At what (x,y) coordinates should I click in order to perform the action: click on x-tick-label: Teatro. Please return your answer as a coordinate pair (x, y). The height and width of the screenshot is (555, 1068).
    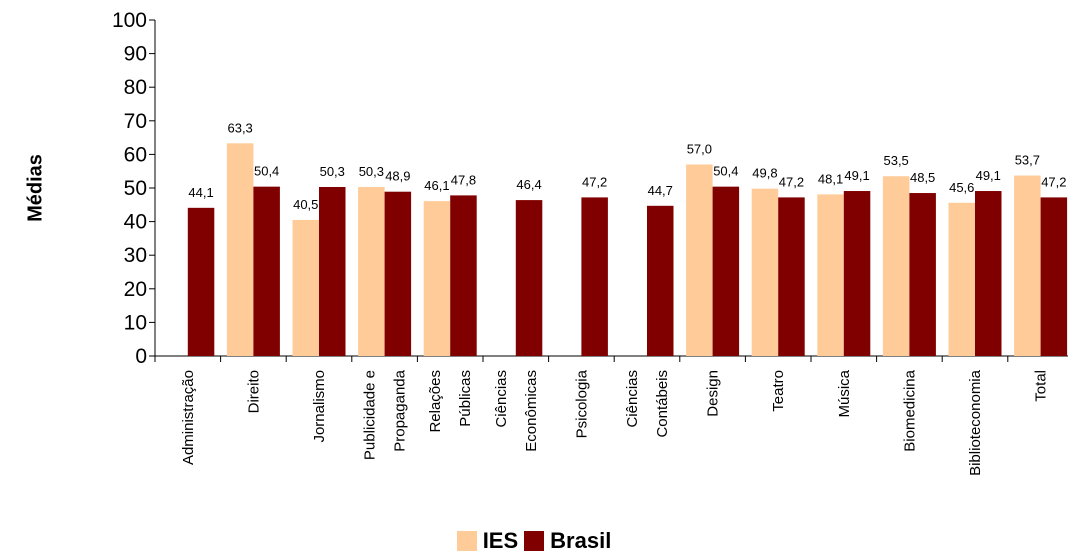
    Looking at the image, I should click on (778, 391).